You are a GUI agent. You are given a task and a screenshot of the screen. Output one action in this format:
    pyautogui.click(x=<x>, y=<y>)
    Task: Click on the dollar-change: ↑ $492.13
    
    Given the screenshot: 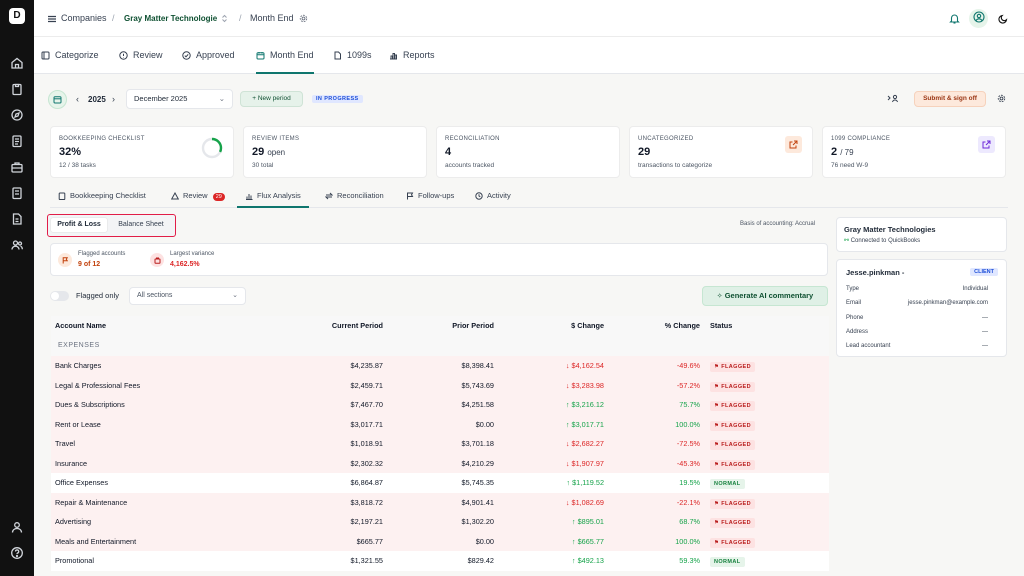 What is the action you would take?
    pyautogui.click(x=587, y=560)
    